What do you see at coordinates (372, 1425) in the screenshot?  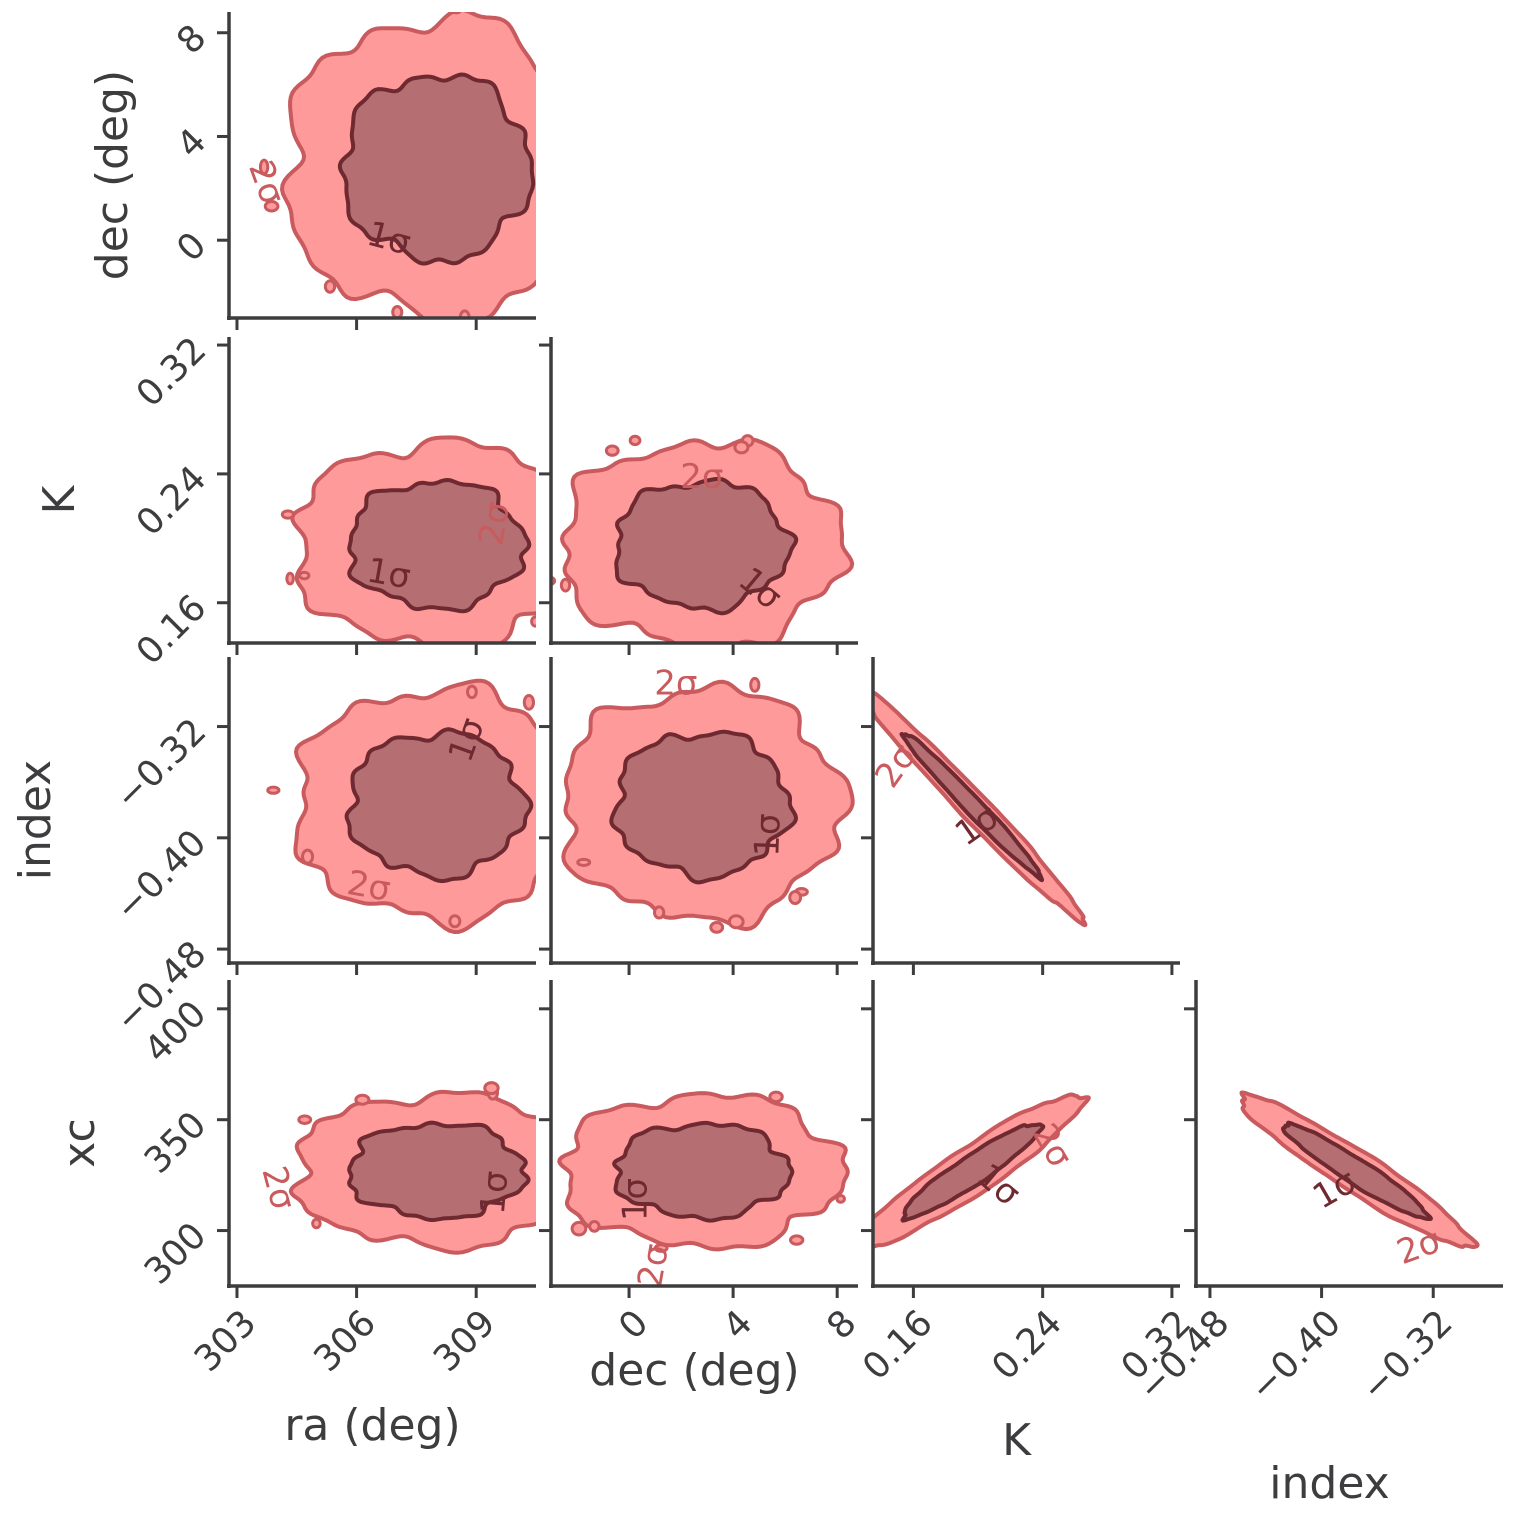 I see `x-axis-title-ra: ra (deg)` at bounding box center [372, 1425].